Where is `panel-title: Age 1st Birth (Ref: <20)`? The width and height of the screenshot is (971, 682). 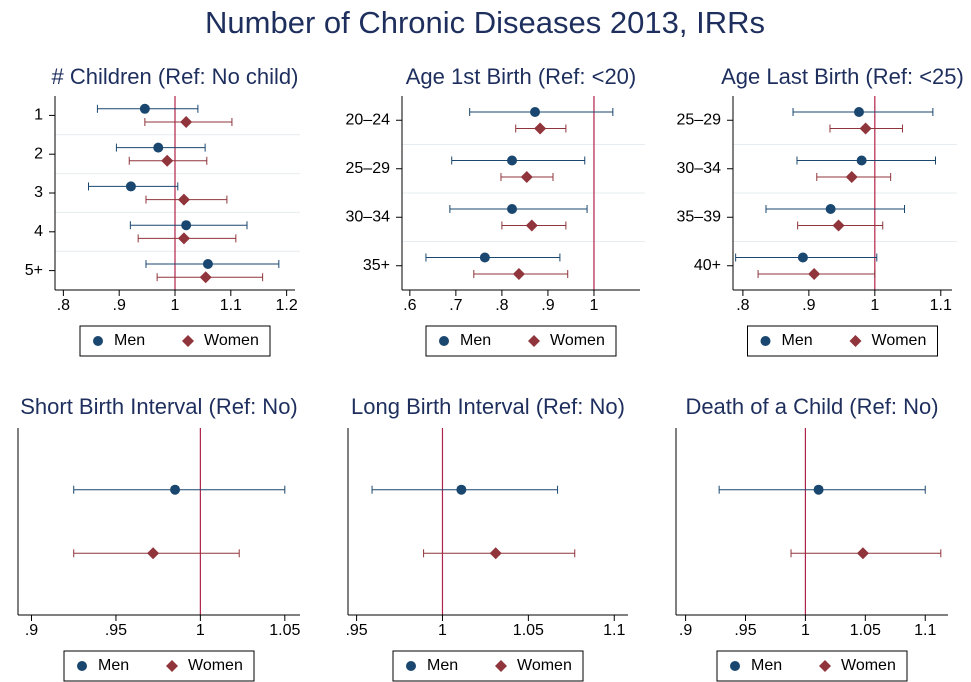
panel-title: Age 1st Birth (Ref: <20) is located at coordinates (521, 76).